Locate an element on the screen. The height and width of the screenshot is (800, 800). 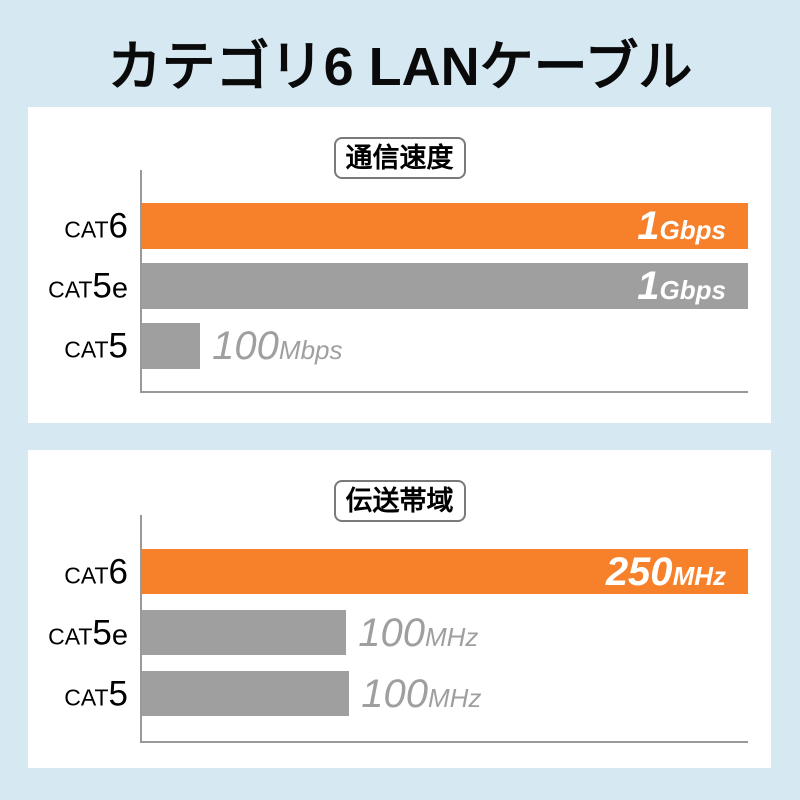
bar-cat5-speed is located at coordinates (171, 346).